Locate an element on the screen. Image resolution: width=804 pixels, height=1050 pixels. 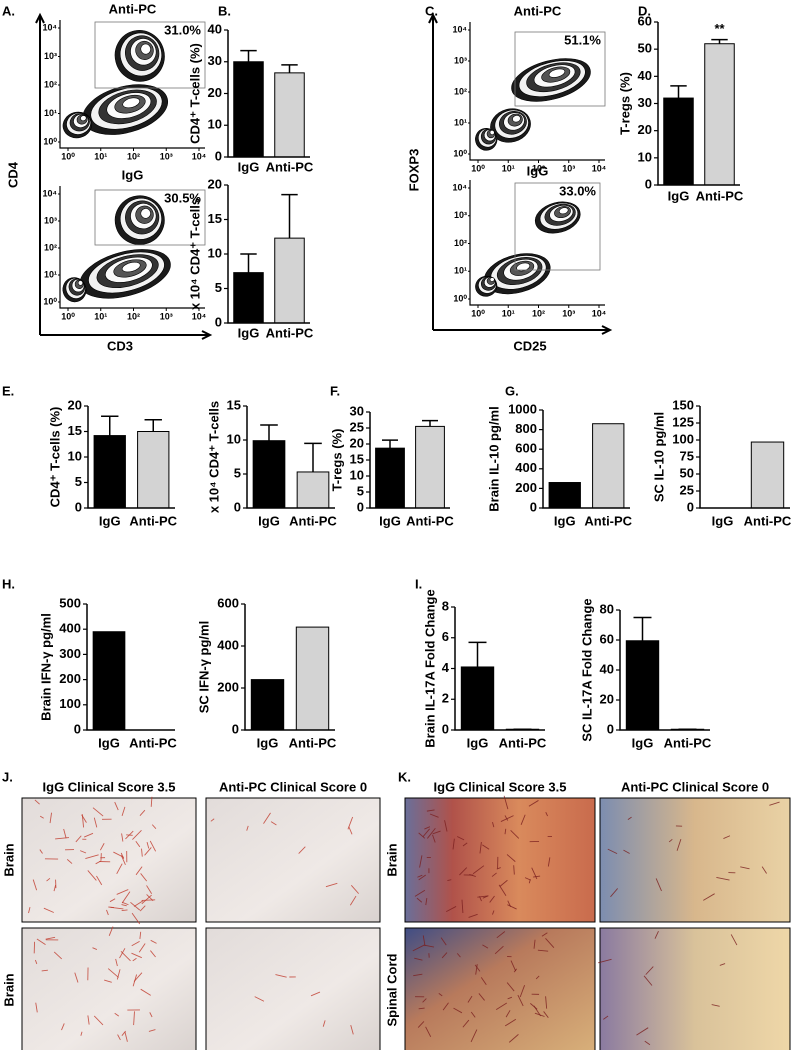
gate-percent: 51.1% is located at coordinates (582, 39).